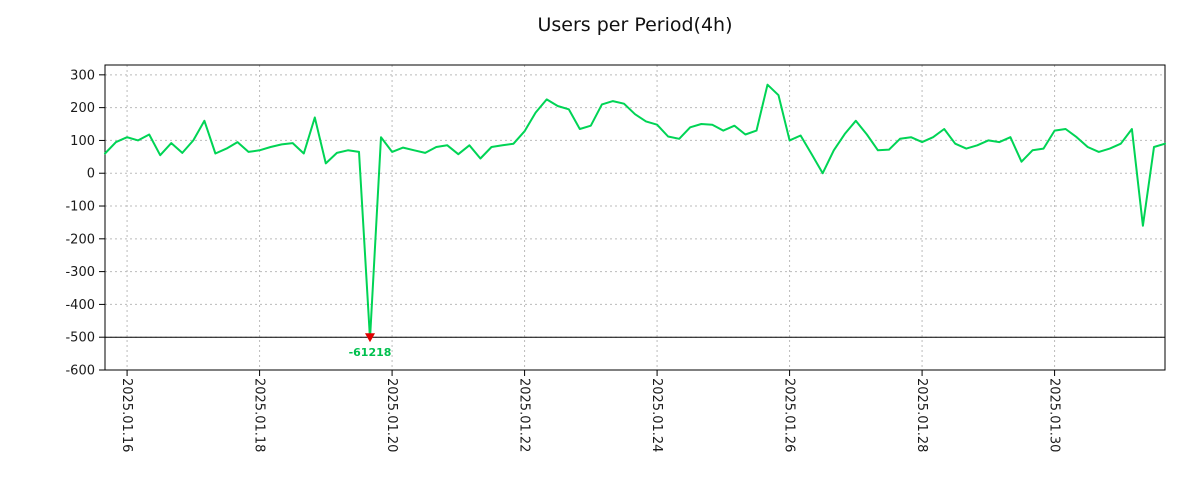 The width and height of the screenshot is (1200, 500). I want to click on min-value-label: -61218, so click(370, 352).